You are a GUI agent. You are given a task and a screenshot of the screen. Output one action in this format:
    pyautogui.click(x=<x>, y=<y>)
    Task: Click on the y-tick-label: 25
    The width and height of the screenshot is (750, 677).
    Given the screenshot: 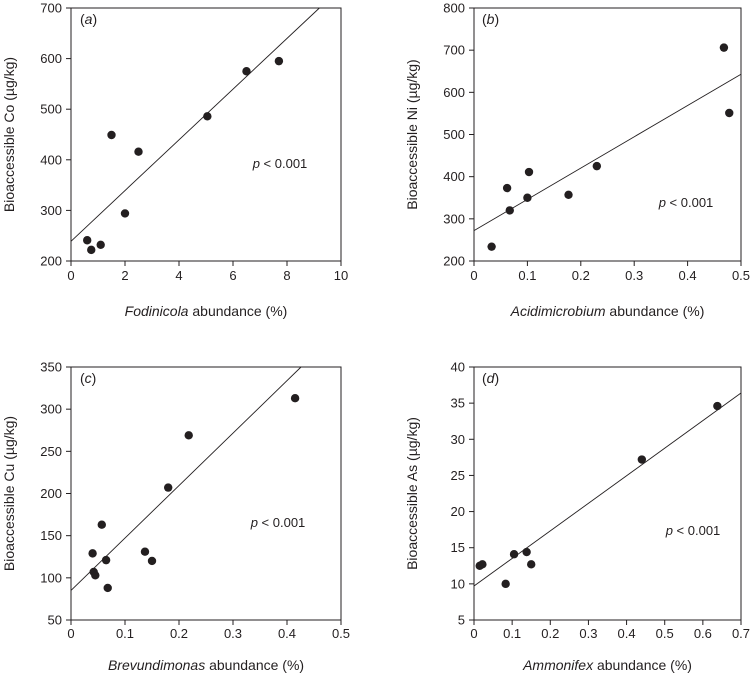 What is the action you would take?
    pyautogui.click(x=458, y=475)
    